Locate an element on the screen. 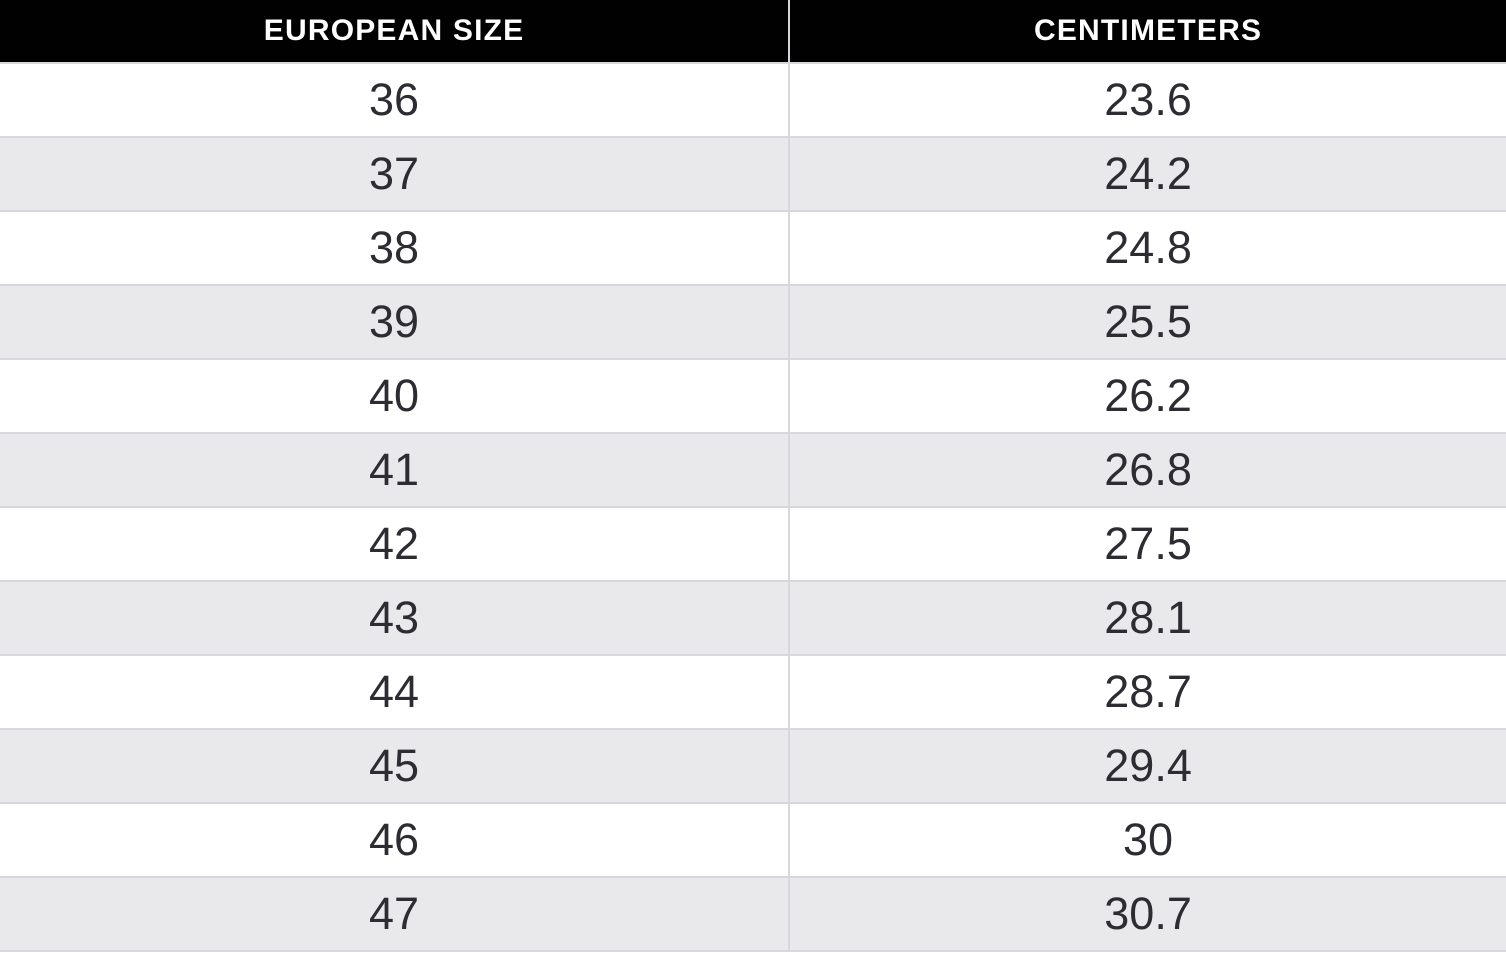  table-row: 45 29.4 is located at coordinates (753, 766).